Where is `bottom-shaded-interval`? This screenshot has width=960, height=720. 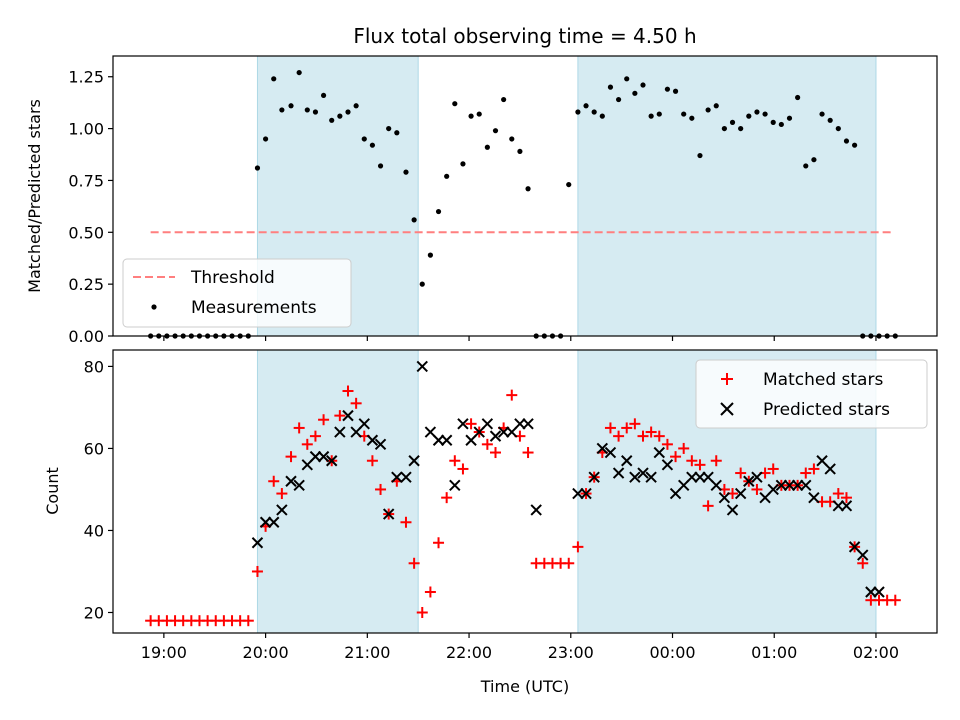 bottom-shaded-interval is located at coordinates (337, 491).